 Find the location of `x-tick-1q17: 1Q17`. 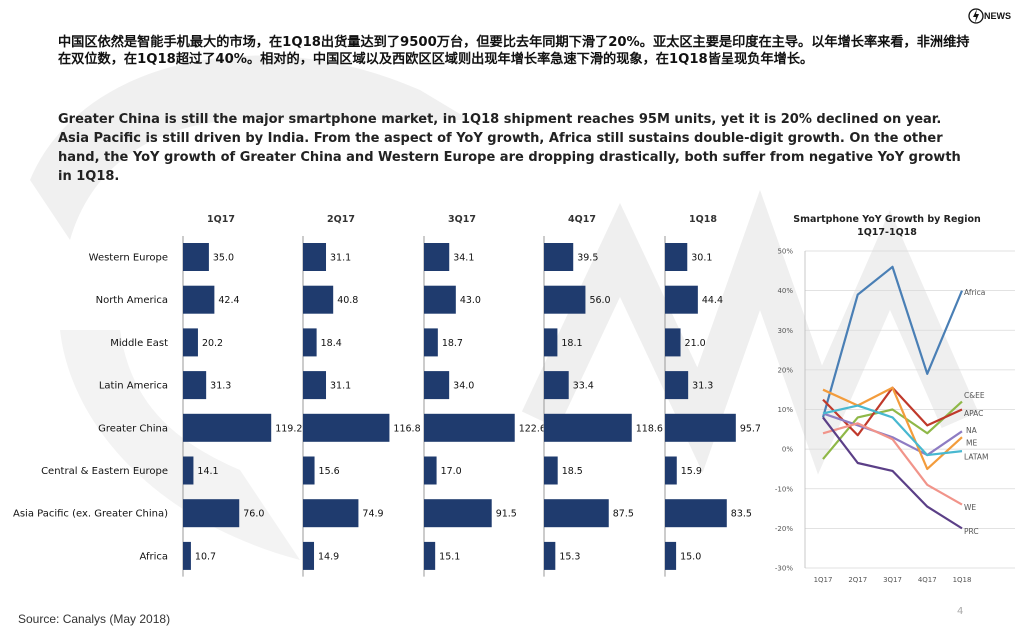

x-tick-1q17: 1Q17 is located at coordinates (823, 580).